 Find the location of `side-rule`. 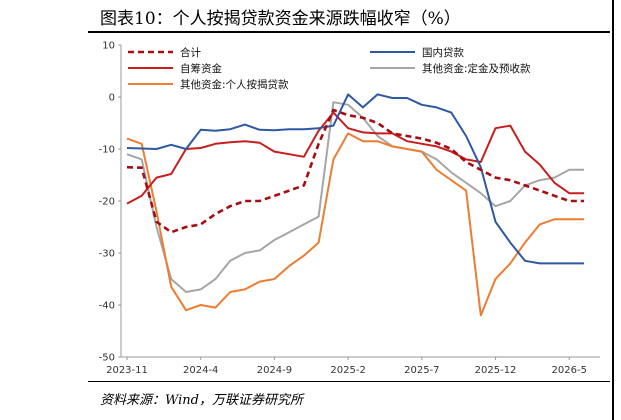

side-rule is located at coordinates (613, 210).